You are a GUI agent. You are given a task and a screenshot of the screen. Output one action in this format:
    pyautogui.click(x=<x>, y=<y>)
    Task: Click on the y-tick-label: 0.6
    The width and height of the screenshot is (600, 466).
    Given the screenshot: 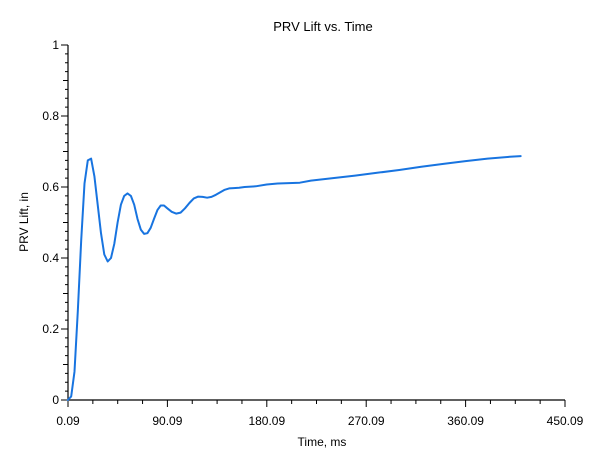 What is the action you would take?
    pyautogui.click(x=50, y=187)
    